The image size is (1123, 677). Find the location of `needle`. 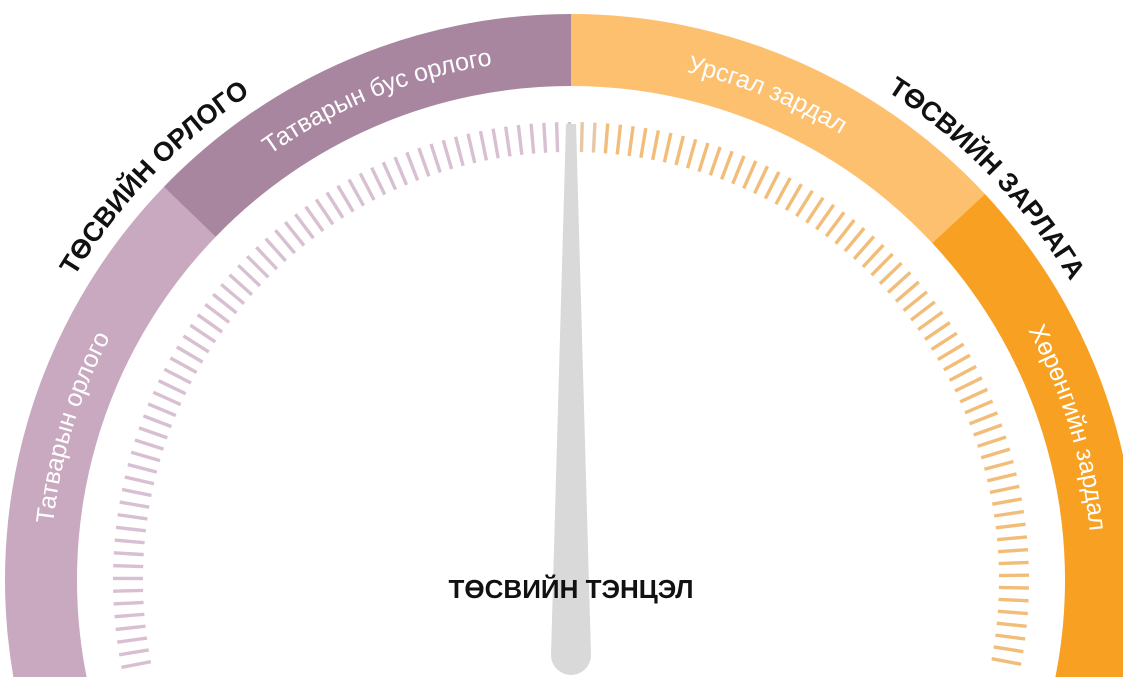

needle is located at coordinates (571, 399).